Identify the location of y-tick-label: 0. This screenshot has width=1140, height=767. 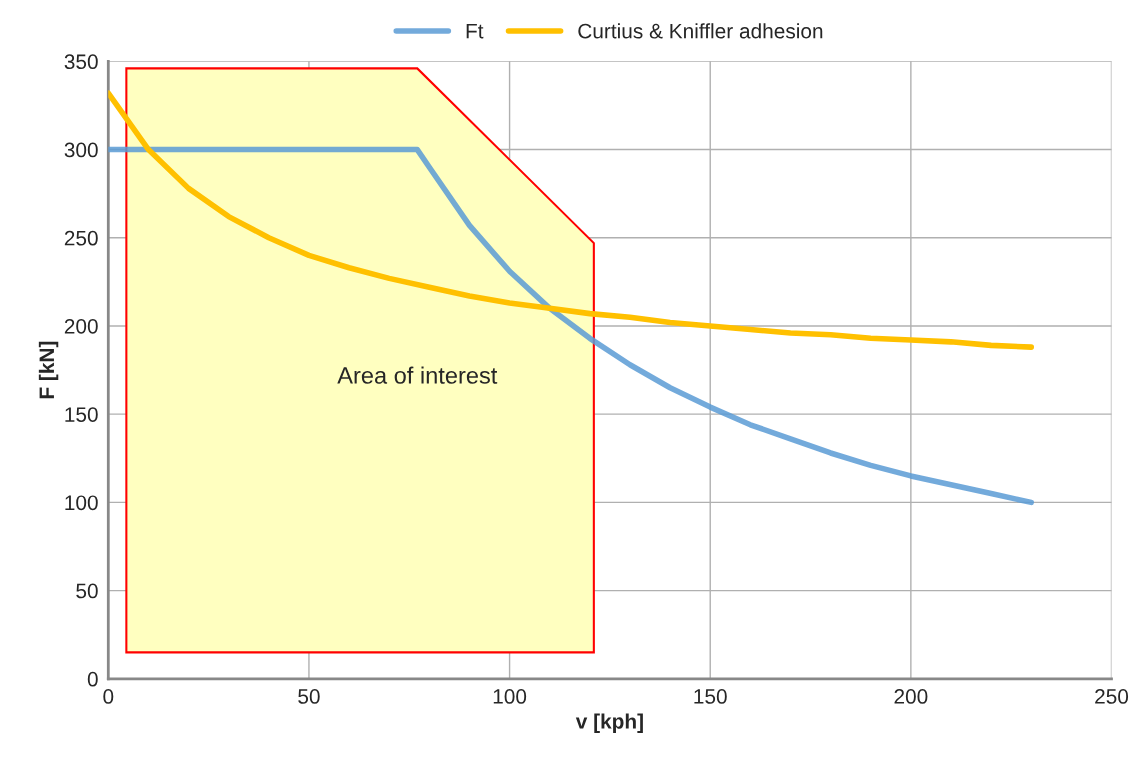
(92, 679).